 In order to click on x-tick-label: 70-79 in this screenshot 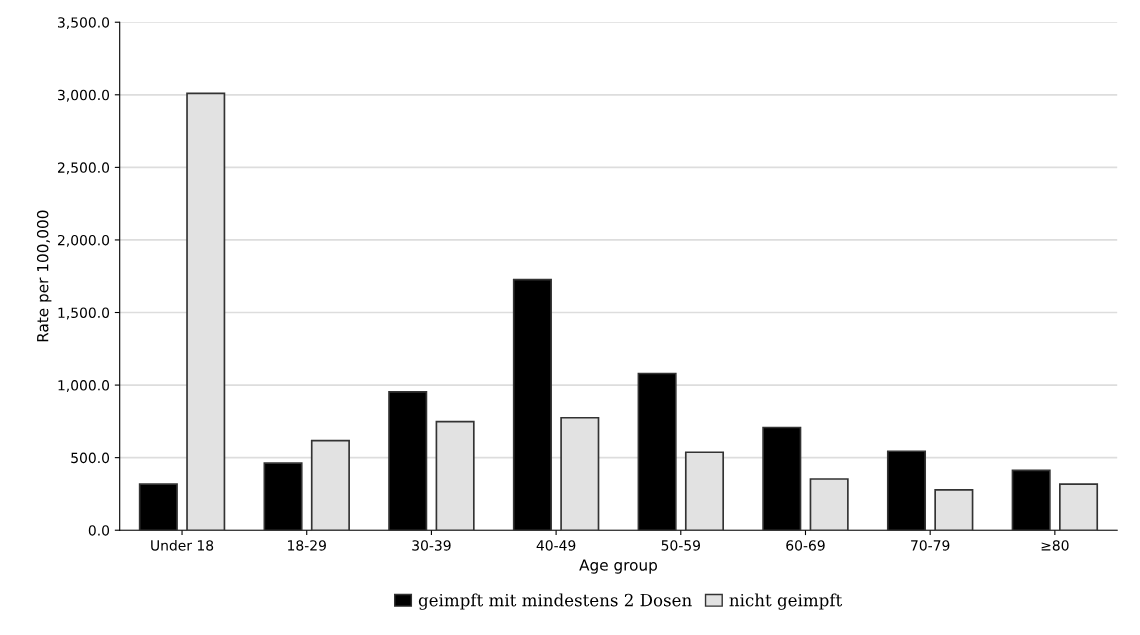, I will do `click(930, 545)`.